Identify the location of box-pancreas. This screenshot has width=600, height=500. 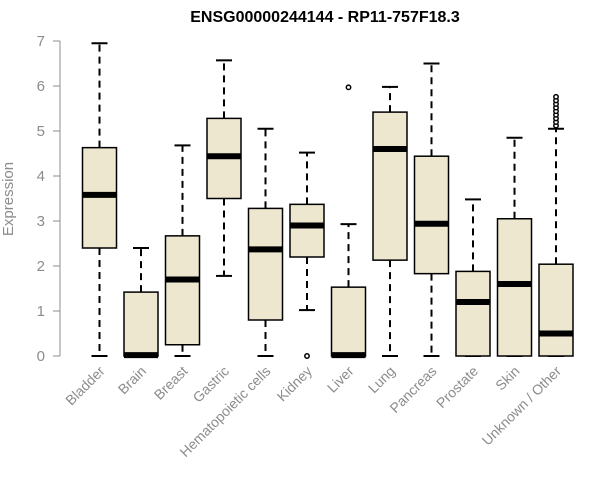
(431, 209).